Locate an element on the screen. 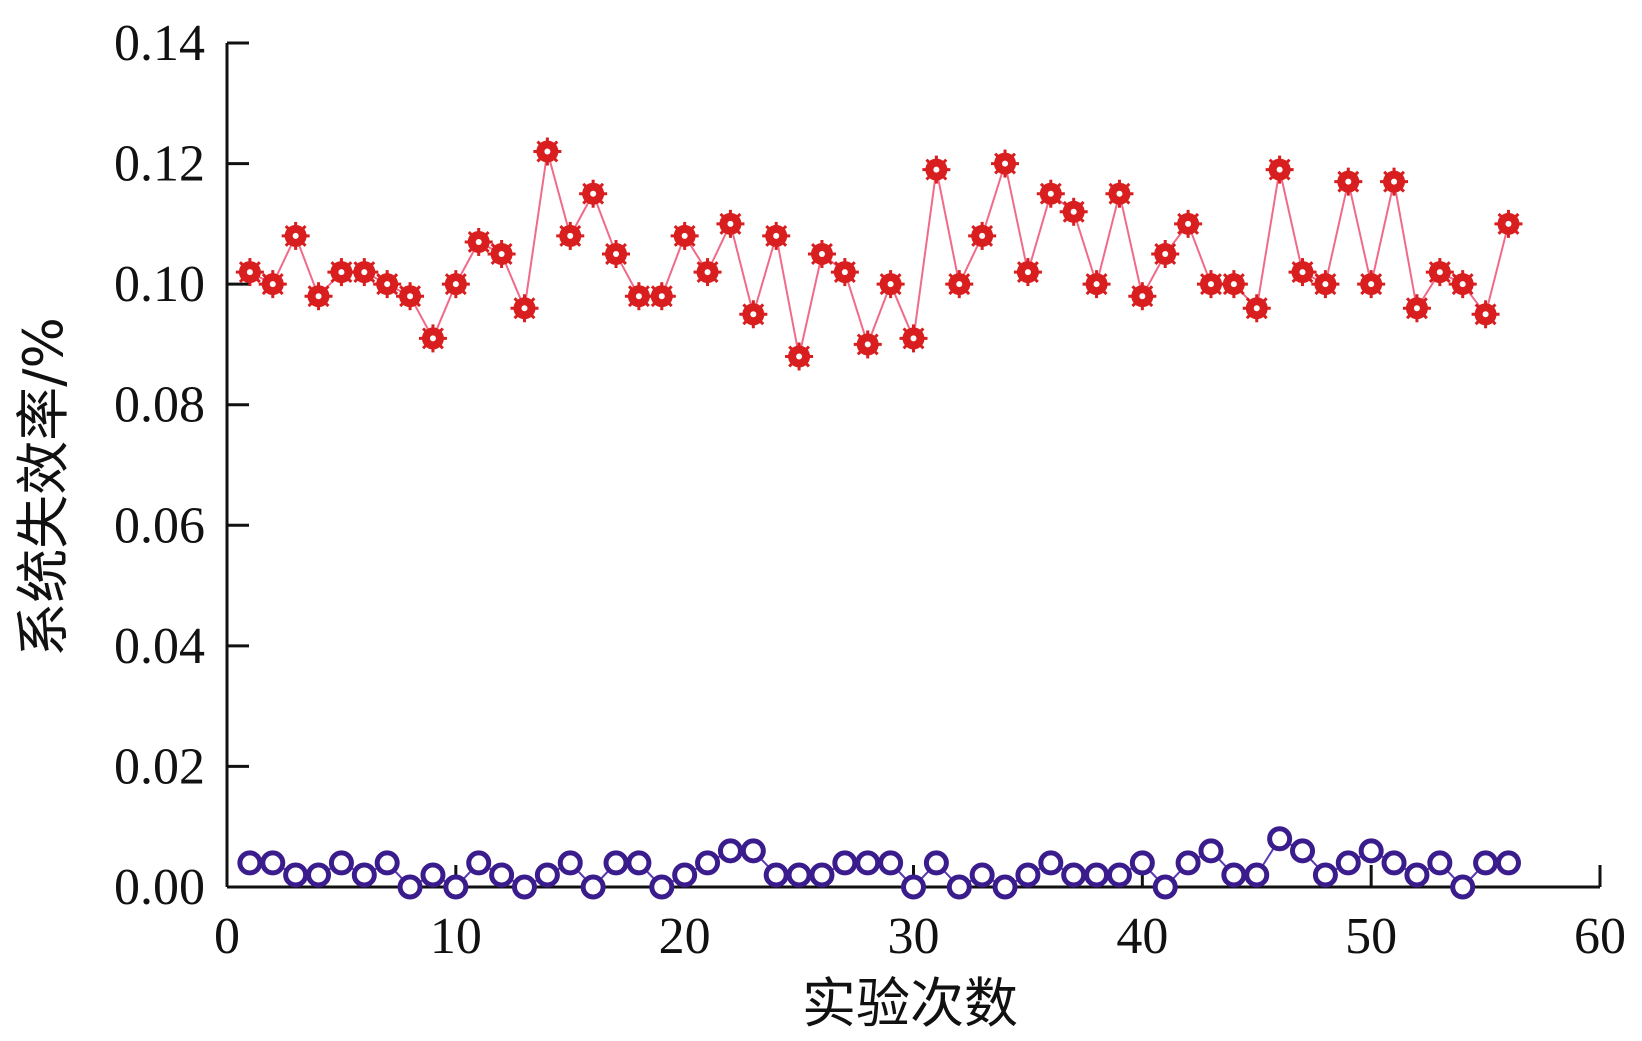 Image resolution: width=1642 pixels, height=1041 pixels. y-tick-label: 0.12 is located at coordinates (159, 164).